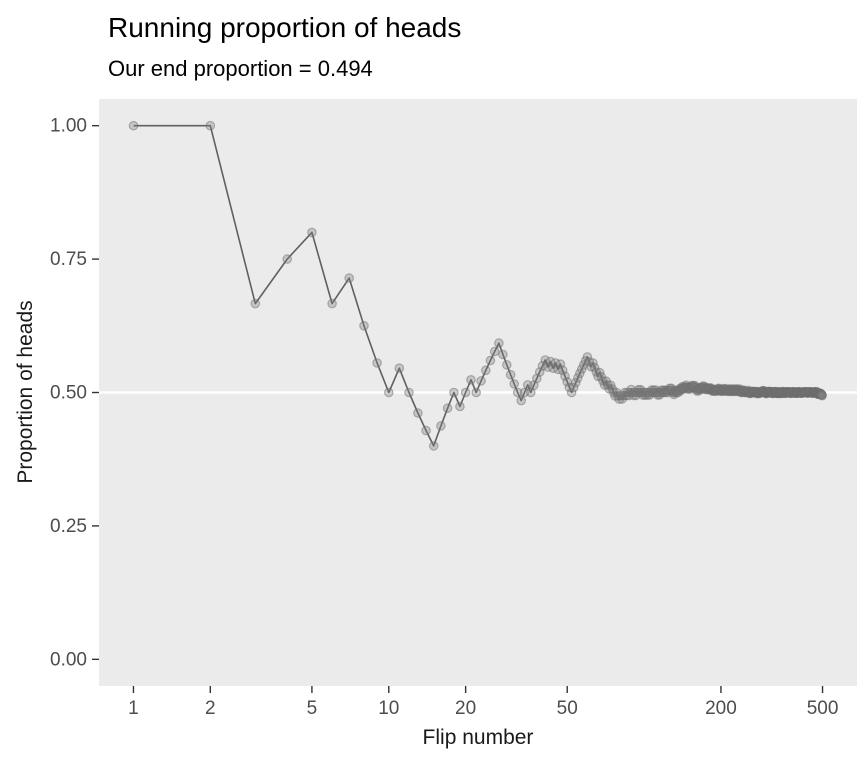  Describe the element at coordinates (823, 708) in the screenshot. I see `x-axis-tick-label: 500` at that location.